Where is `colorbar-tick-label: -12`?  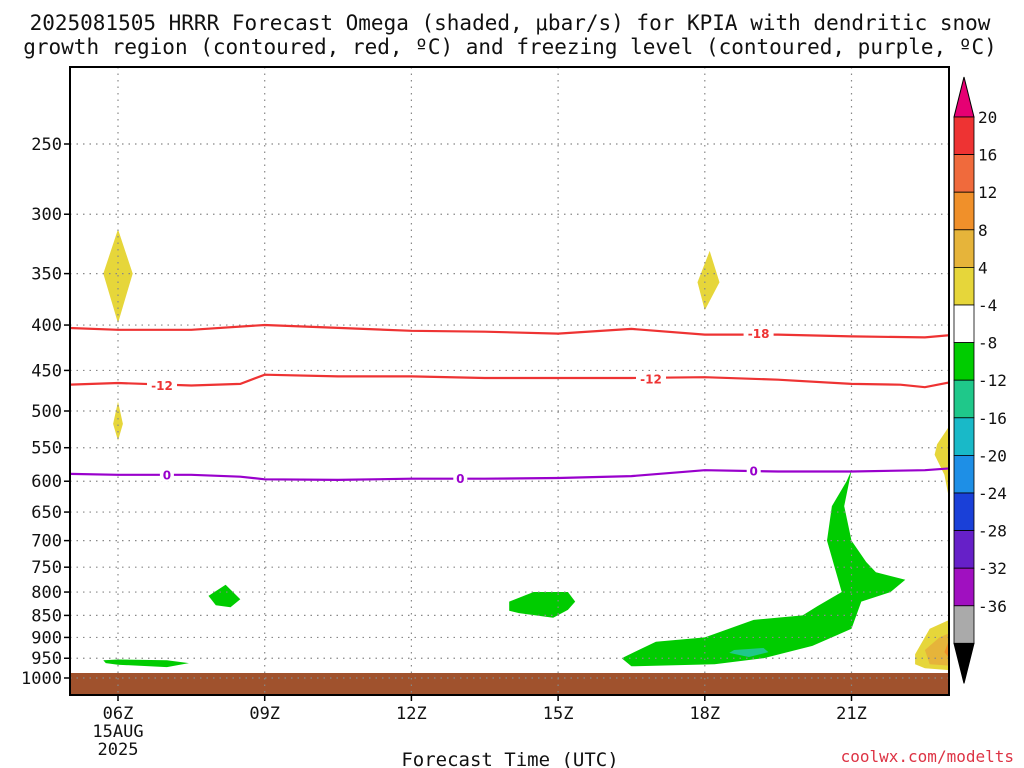
colorbar-tick-label: -12 is located at coordinates (992, 380).